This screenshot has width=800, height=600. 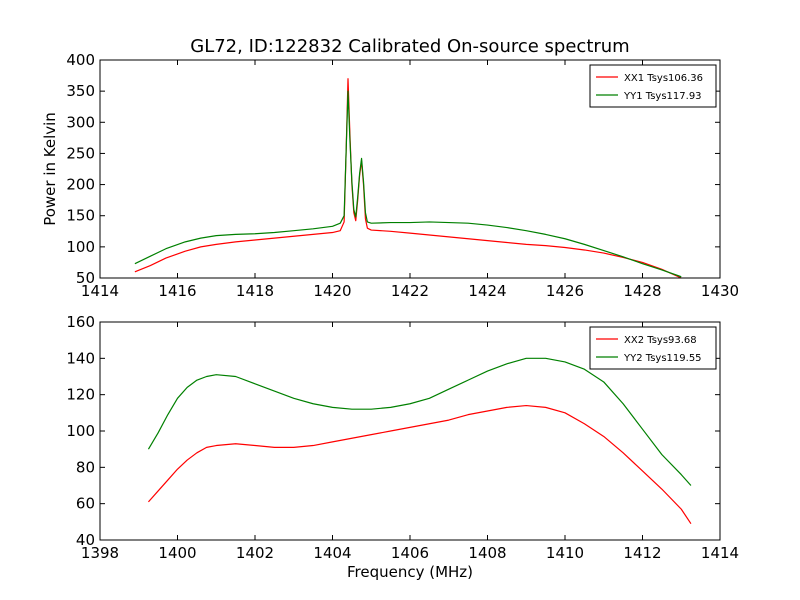 What do you see at coordinates (642, 291) in the screenshot?
I see `x-tick-label: 1428` at bounding box center [642, 291].